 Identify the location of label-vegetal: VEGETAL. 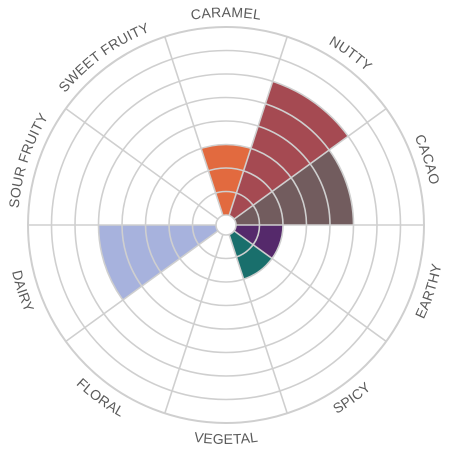
(226, 438).